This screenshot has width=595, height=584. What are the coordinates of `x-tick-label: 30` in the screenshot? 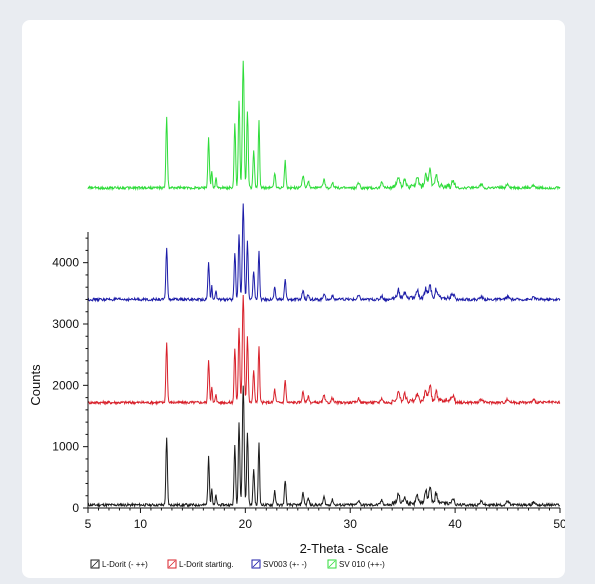 It's located at (351, 524).